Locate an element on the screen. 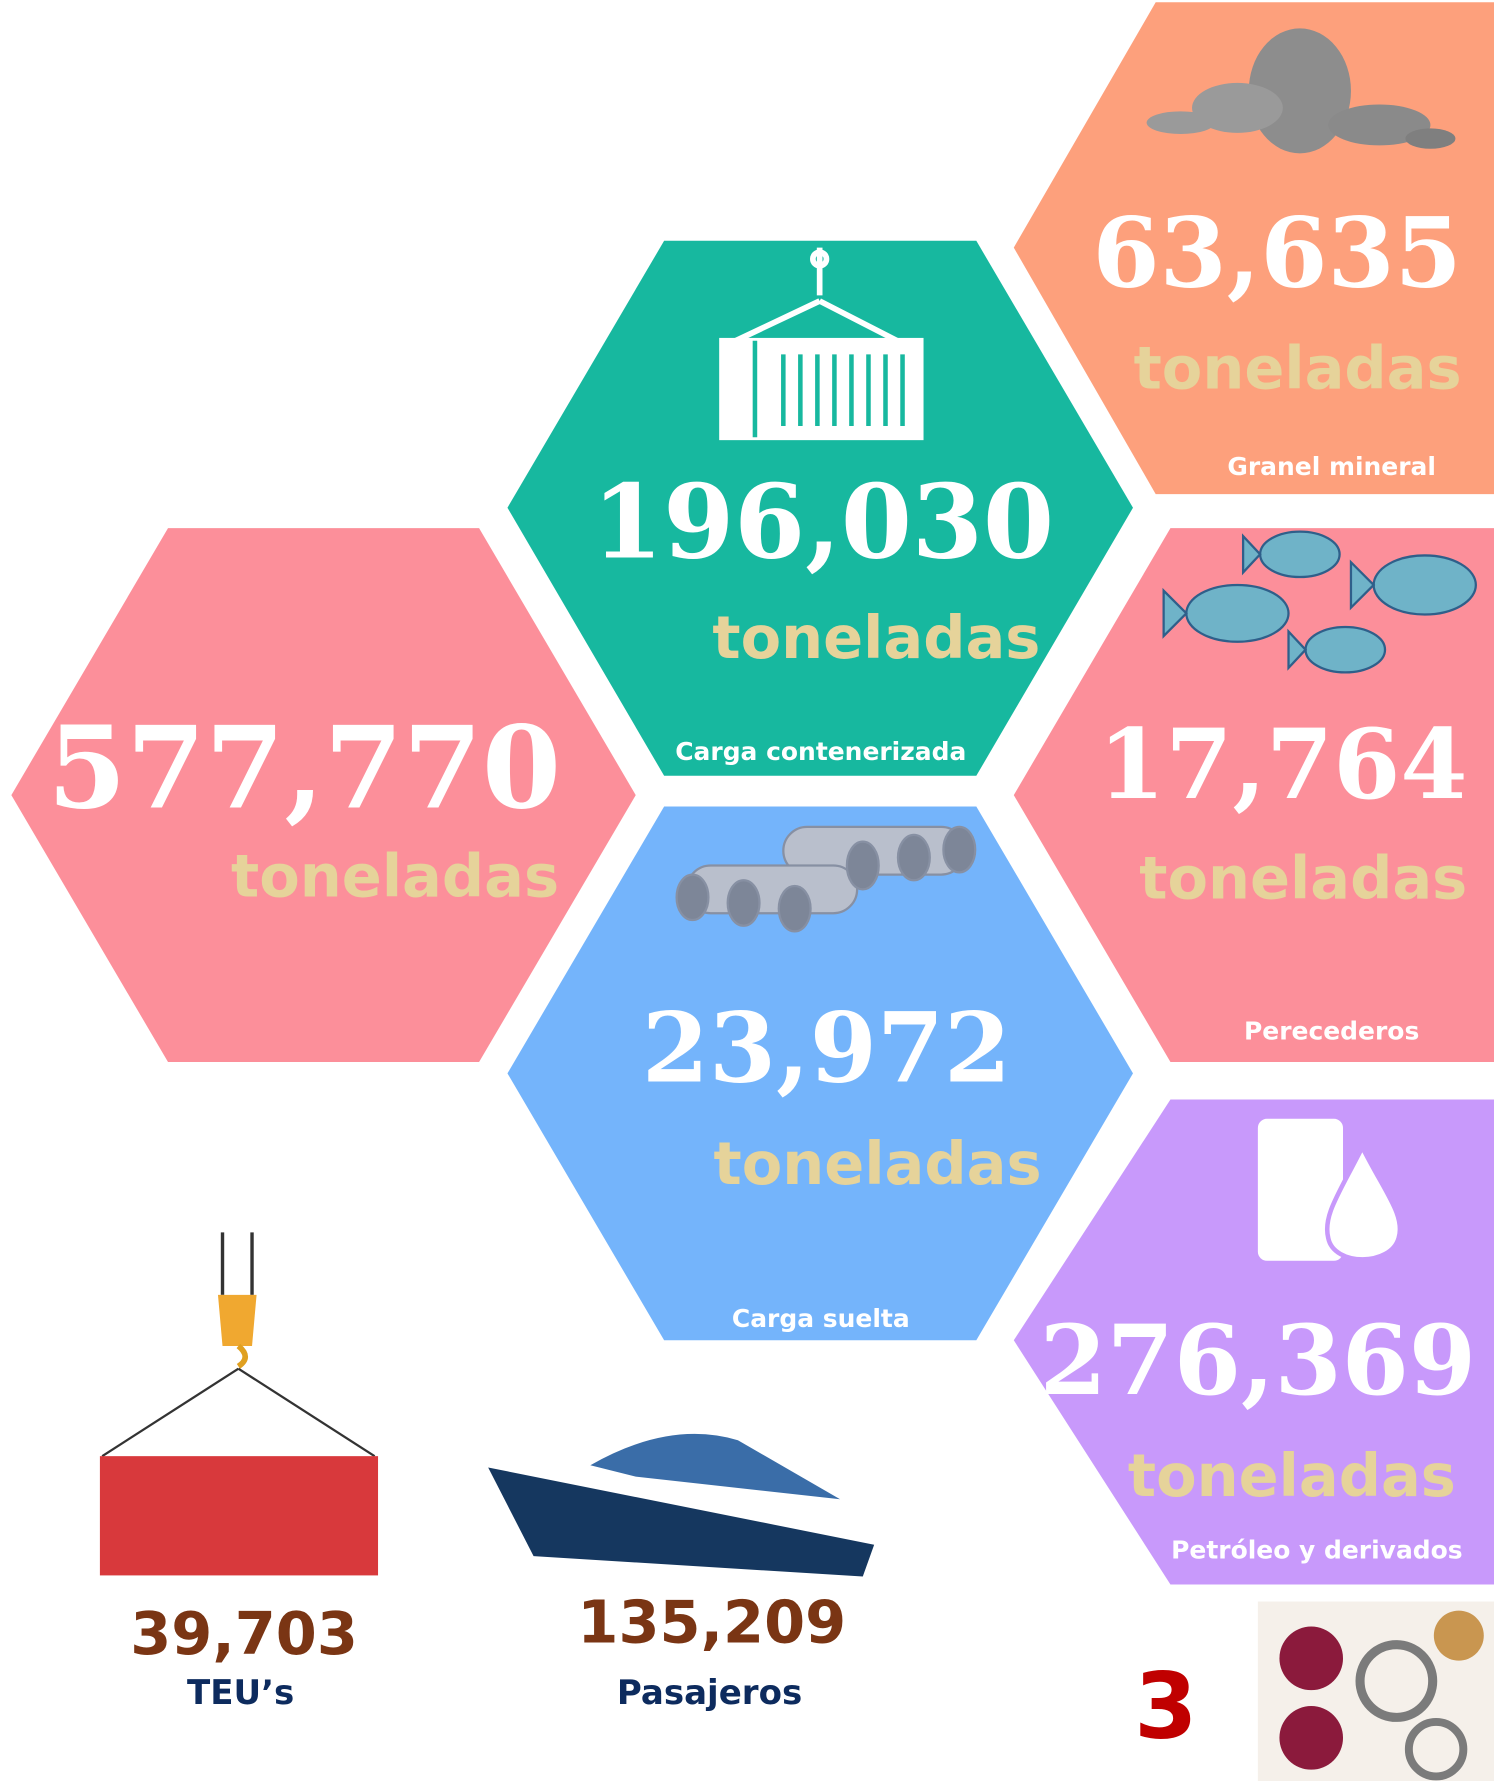  stat-label: TEU’s is located at coordinates (240, 1693).